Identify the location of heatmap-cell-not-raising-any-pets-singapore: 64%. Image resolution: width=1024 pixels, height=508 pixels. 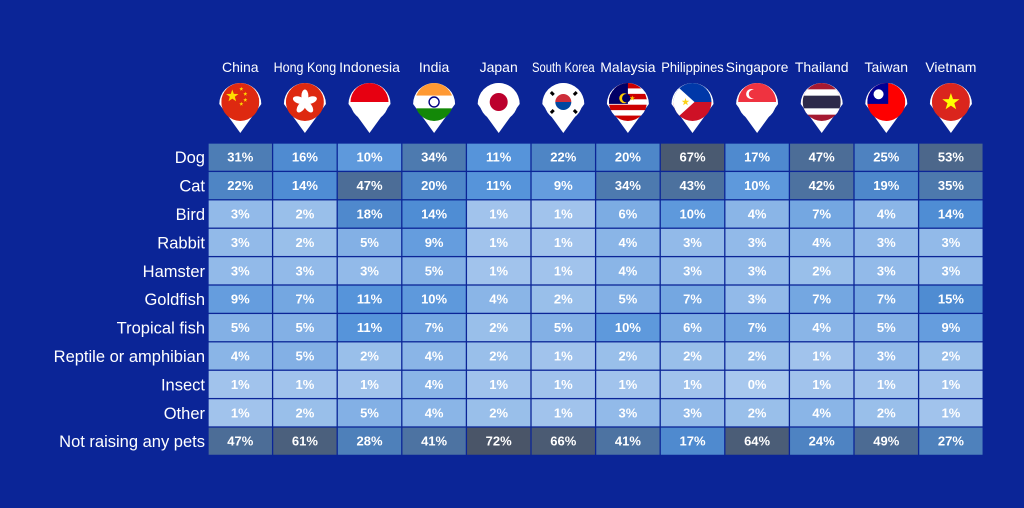
(757, 441).